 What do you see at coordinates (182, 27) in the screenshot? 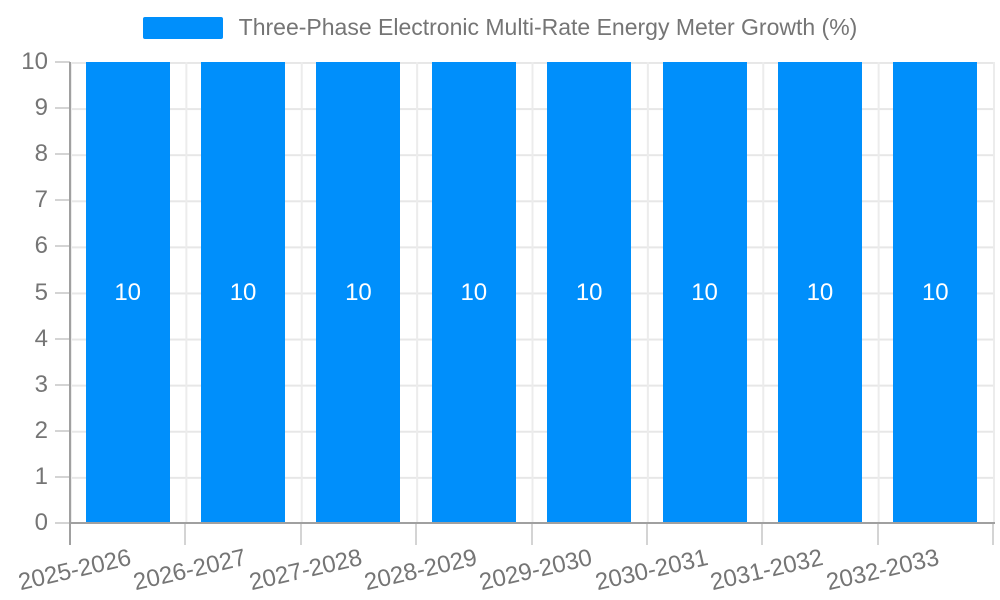
I see `legend-swatch` at bounding box center [182, 27].